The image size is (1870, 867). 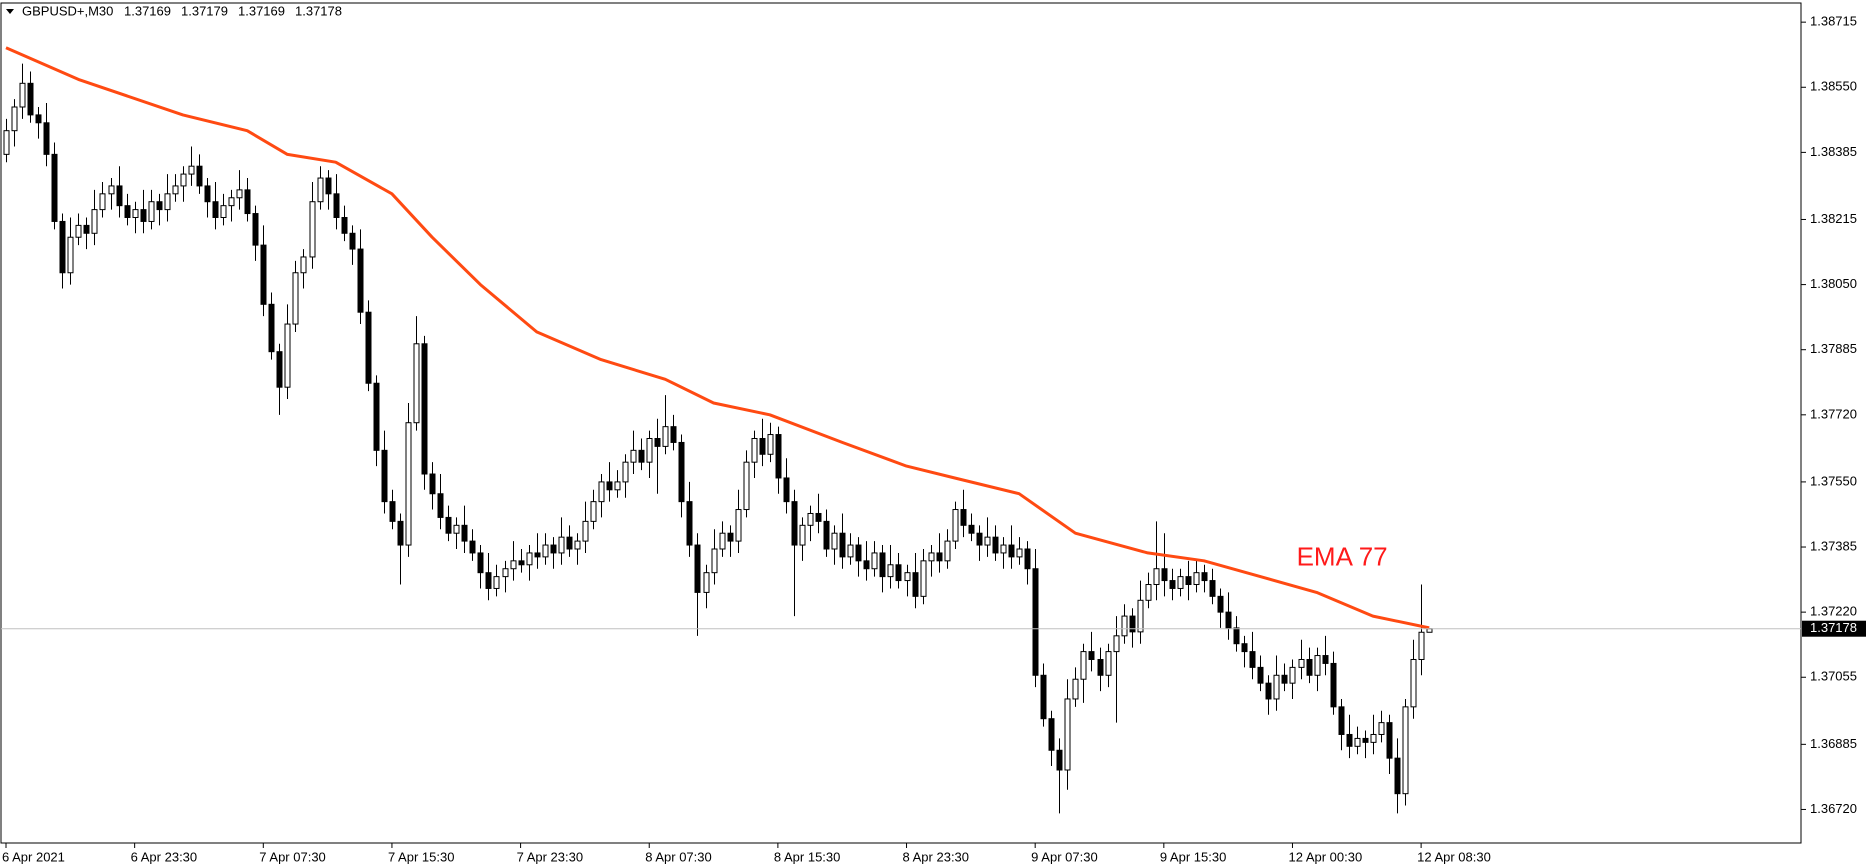 I want to click on current-price-label: 1.37178, so click(x=1833, y=627).